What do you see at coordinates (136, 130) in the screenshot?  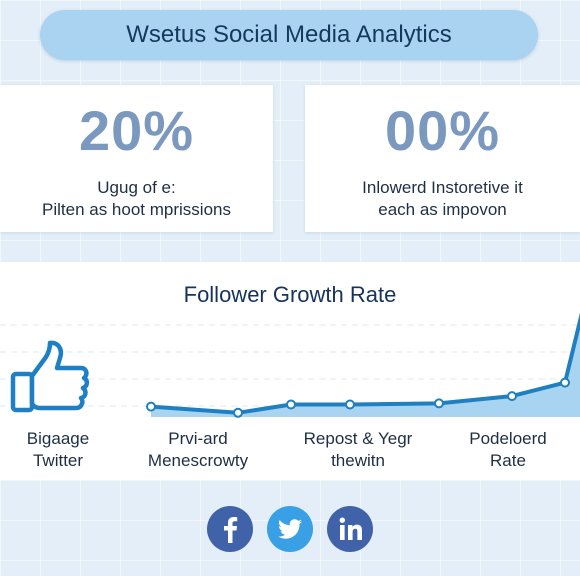 I see `stat-value: 20%` at bounding box center [136, 130].